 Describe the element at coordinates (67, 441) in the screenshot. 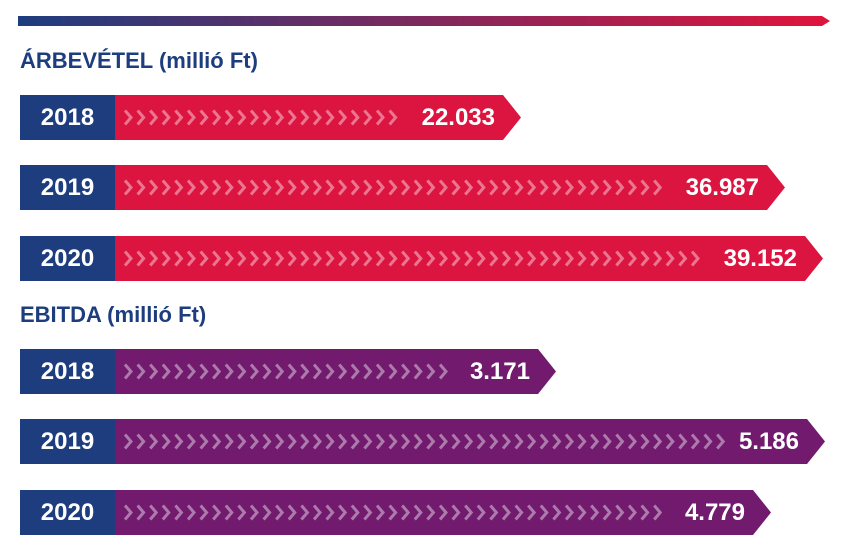

I see `year-label: 2019` at that location.